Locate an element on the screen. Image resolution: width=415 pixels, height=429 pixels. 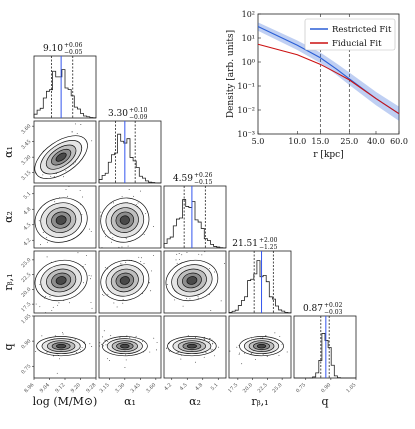
y-axis-label-rb1: rᵦ,₁ is located at coordinates (8, 281).